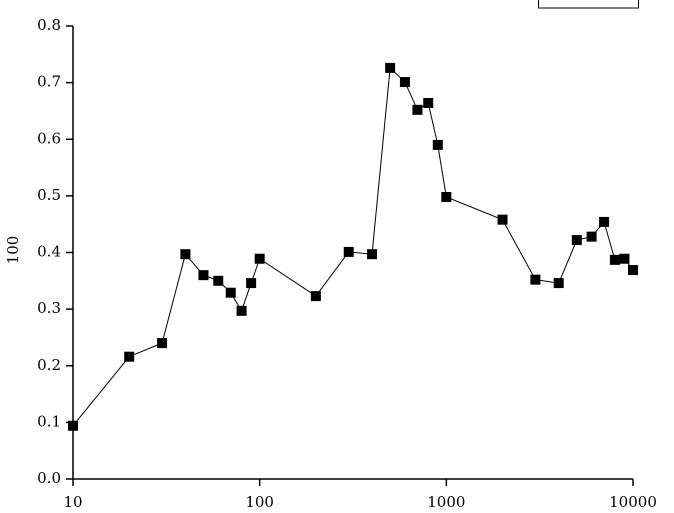 The height and width of the screenshot is (513, 674). What do you see at coordinates (259, 502) in the screenshot?
I see `x-tick-label: 100` at bounding box center [259, 502].